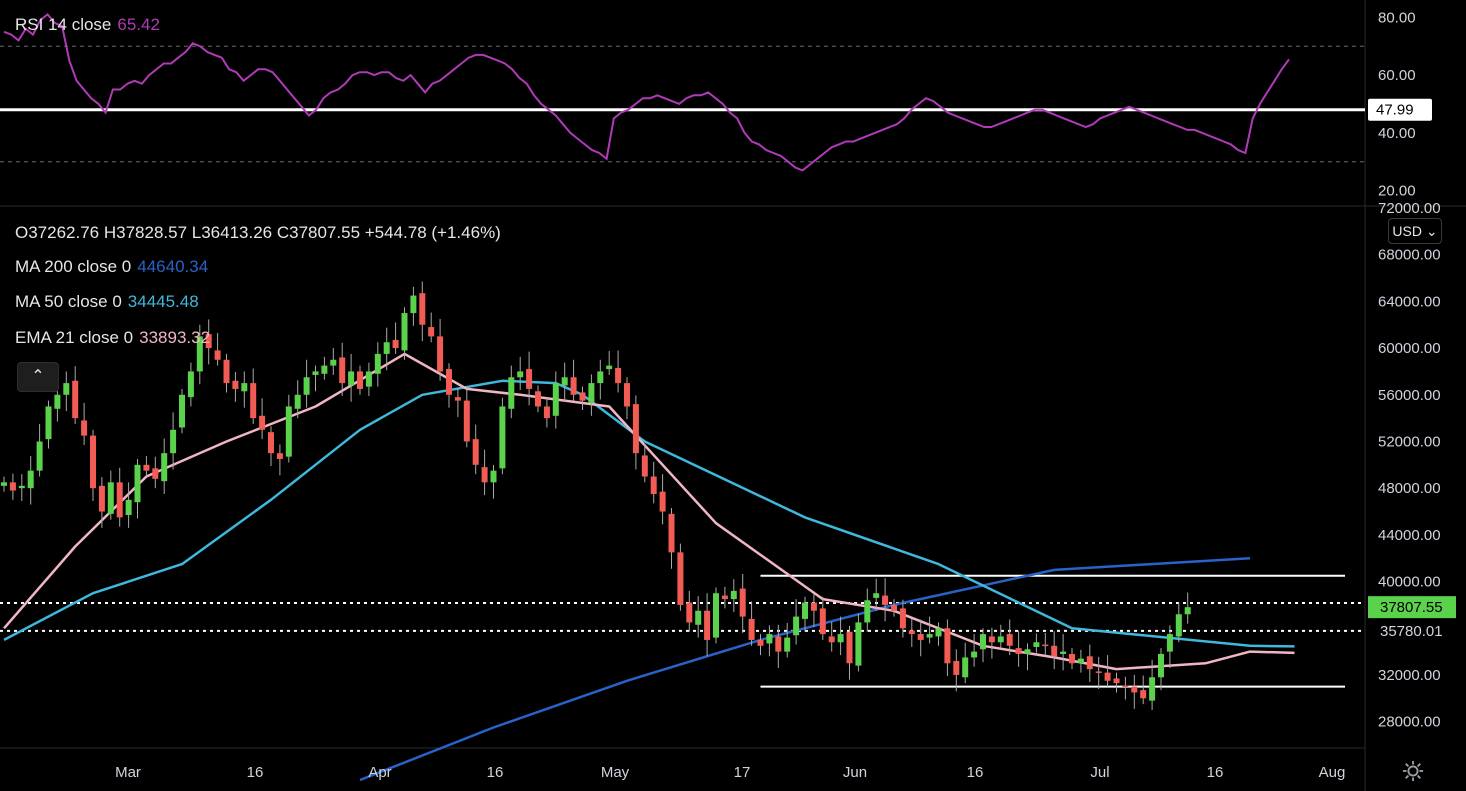 This screenshot has width=1466, height=791. What do you see at coordinates (173, 266) in the screenshot?
I see `ma200-value: 44640.34` at bounding box center [173, 266].